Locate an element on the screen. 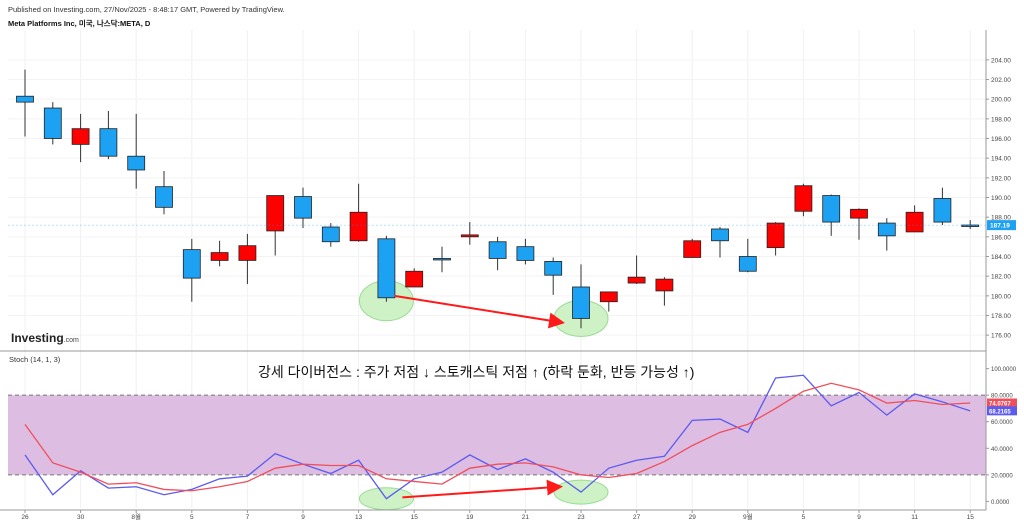 This screenshot has width=1024, height=524. price-axis-label: 204.00 is located at coordinates (1001, 60).